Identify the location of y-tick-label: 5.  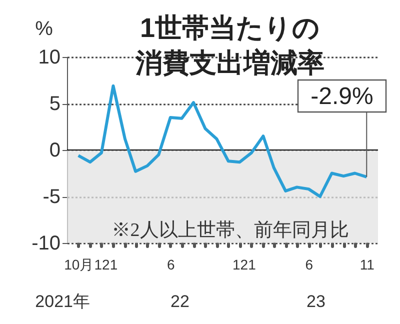
(54, 104).